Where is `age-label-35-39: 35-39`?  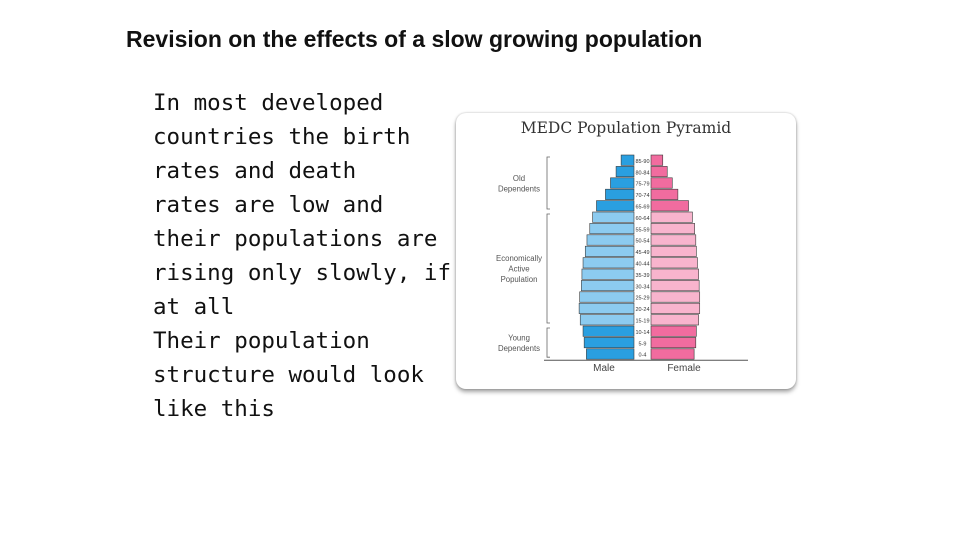
age-label-35-39: 35-39 is located at coordinates (642, 276).